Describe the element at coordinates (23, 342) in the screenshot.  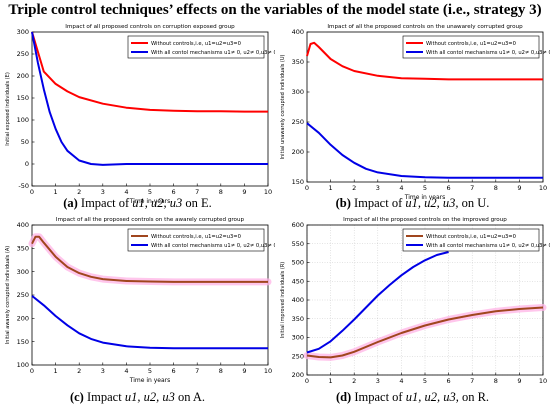
I see `y-tick-label: 150` at that location.